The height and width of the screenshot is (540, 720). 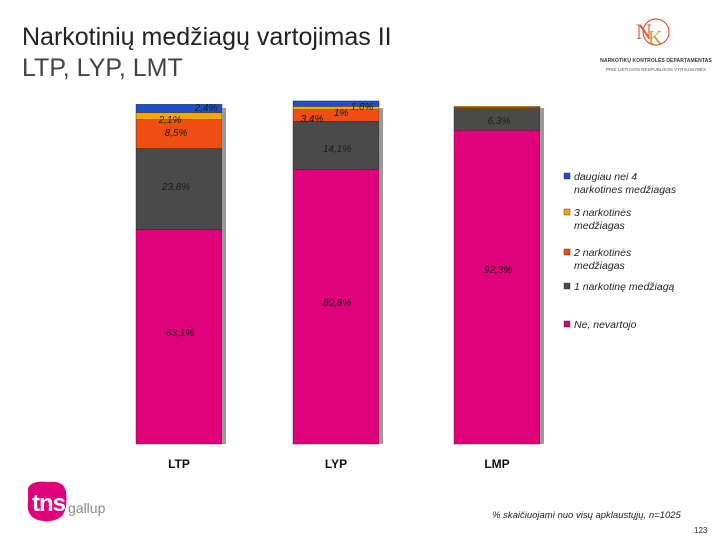 I want to click on nkd-emblem-icon: N K, so click(x=653, y=33).